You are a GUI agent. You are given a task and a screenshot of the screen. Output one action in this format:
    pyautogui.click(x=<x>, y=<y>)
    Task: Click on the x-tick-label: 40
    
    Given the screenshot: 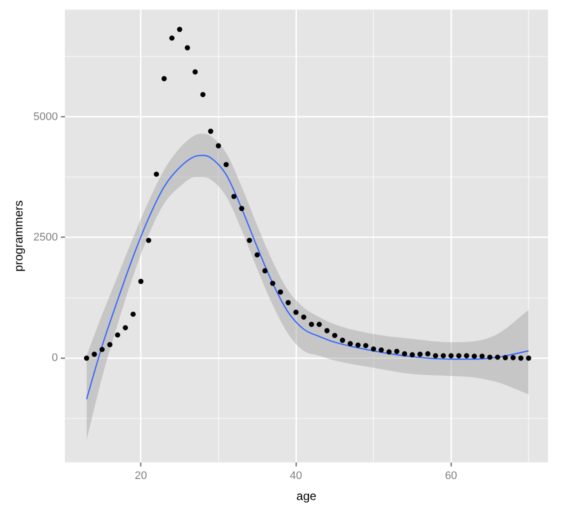 What is the action you would take?
    pyautogui.click(x=296, y=476)
    